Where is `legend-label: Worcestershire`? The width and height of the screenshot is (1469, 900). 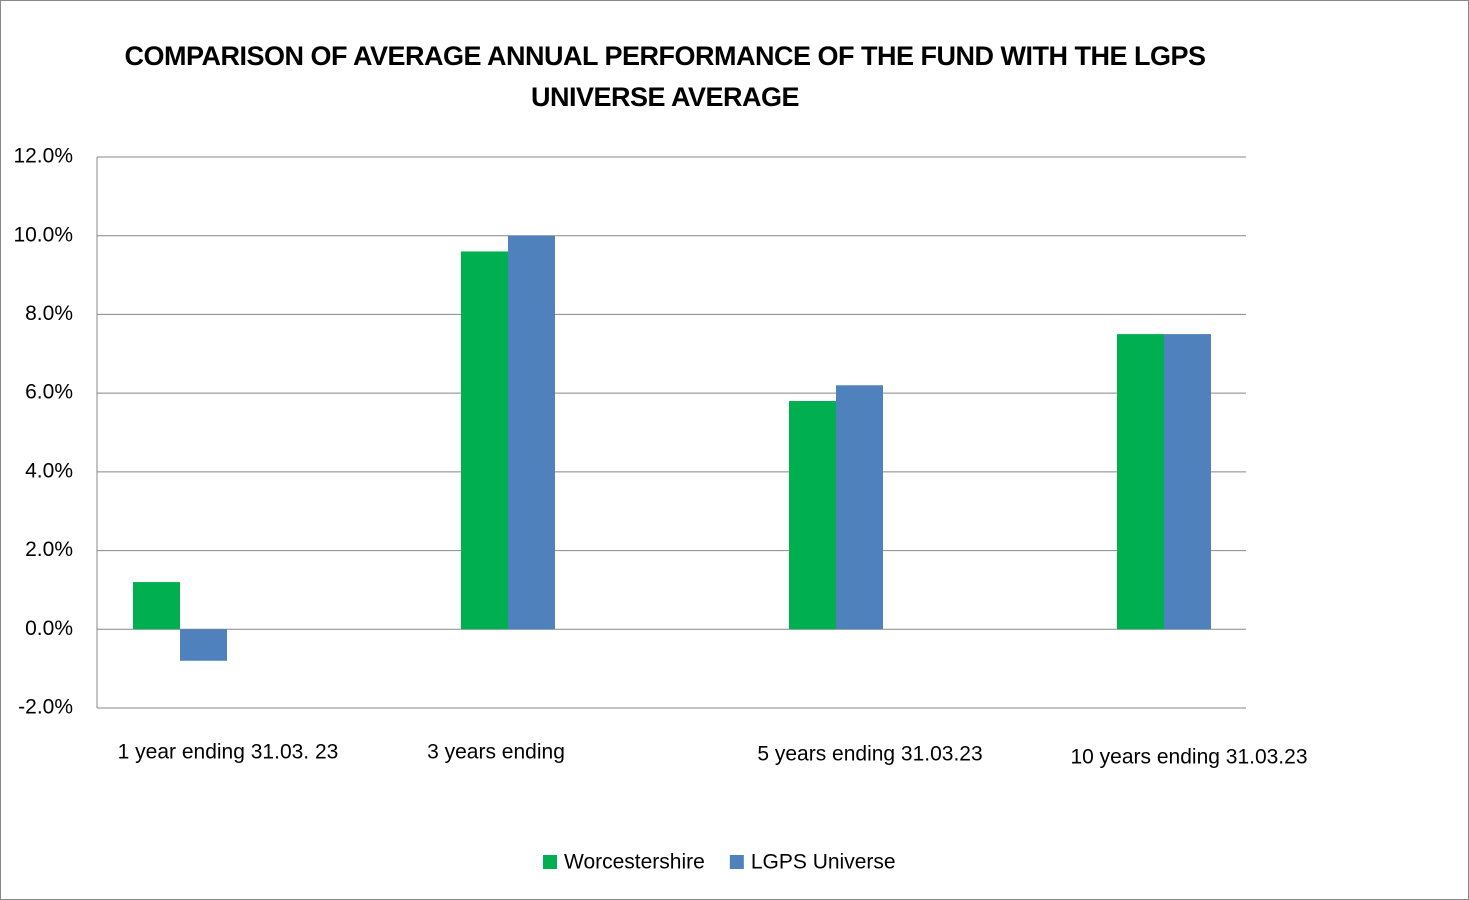
legend-label: Worcestershire is located at coordinates (634, 862).